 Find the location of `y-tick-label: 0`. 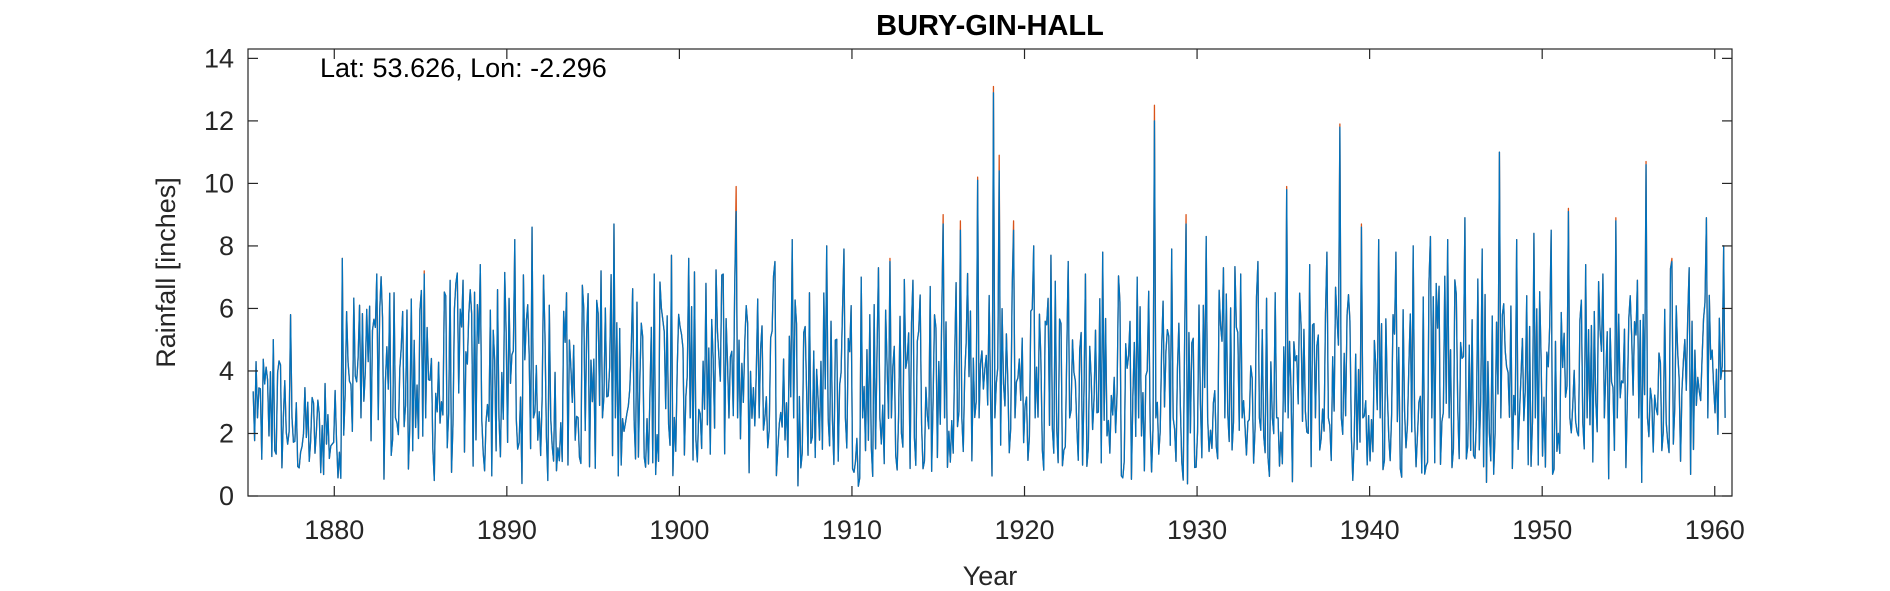

y-tick-label: 0 is located at coordinates (226, 496).